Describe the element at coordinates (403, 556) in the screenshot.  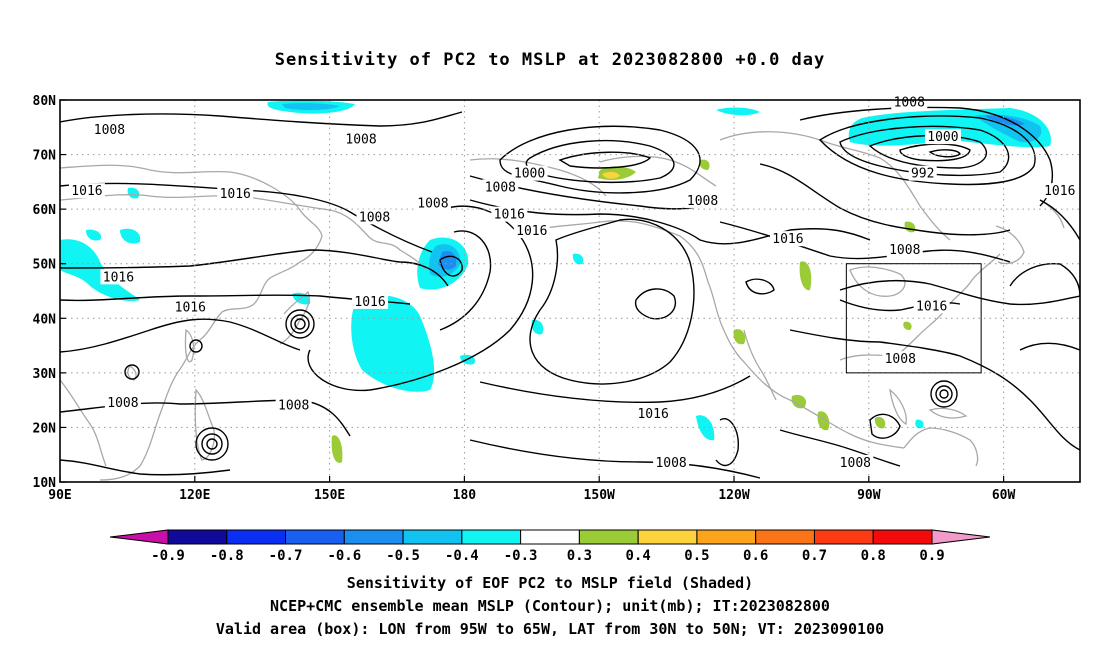
I see `colorbar-label: -0.5` at that location.